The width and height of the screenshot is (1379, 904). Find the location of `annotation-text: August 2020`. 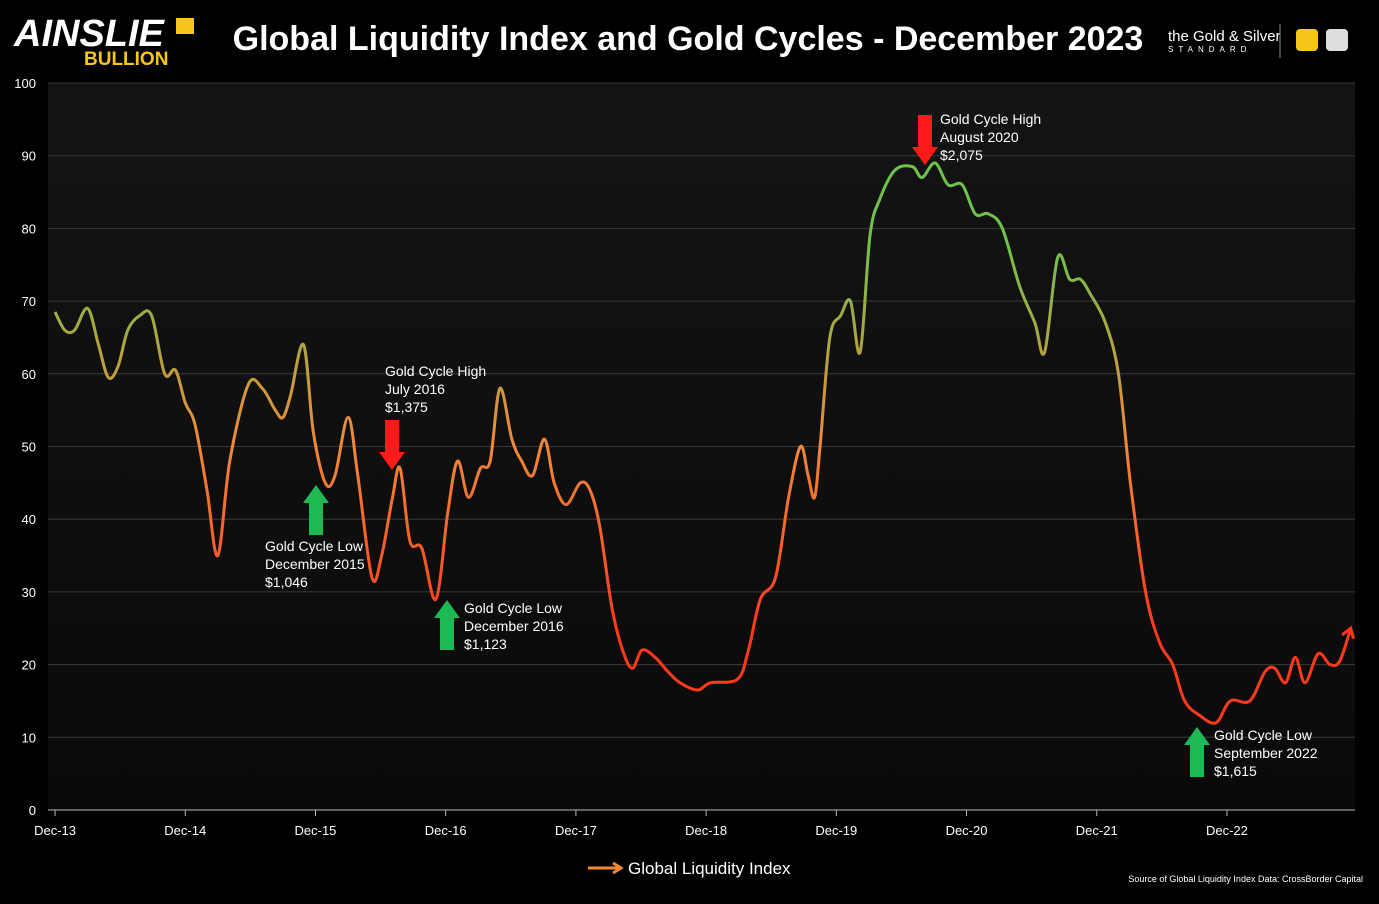

annotation-text: August 2020 is located at coordinates (979, 137).